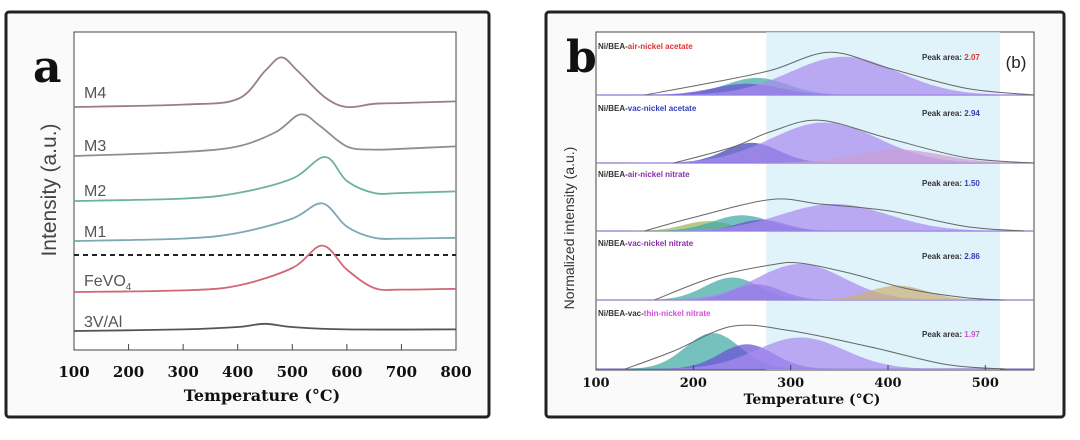  I want to click on x-tick-label-b-400: 400, so click(887, 383).